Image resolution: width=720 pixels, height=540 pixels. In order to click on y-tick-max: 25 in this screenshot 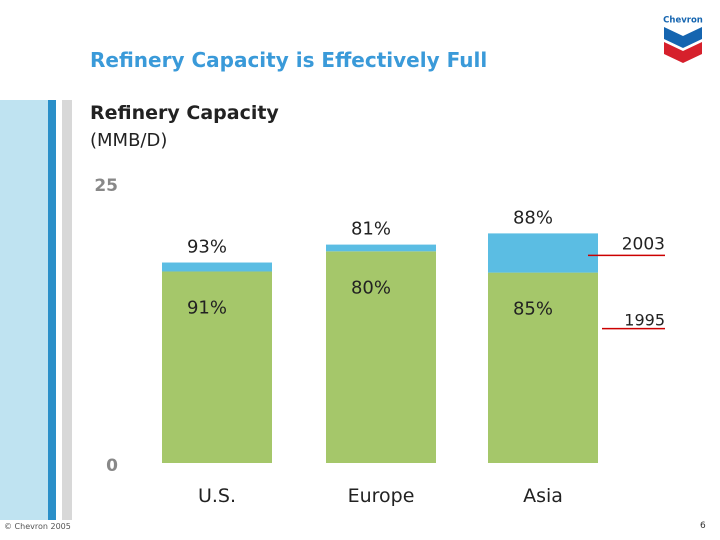, I will do `click(106, 186)`.